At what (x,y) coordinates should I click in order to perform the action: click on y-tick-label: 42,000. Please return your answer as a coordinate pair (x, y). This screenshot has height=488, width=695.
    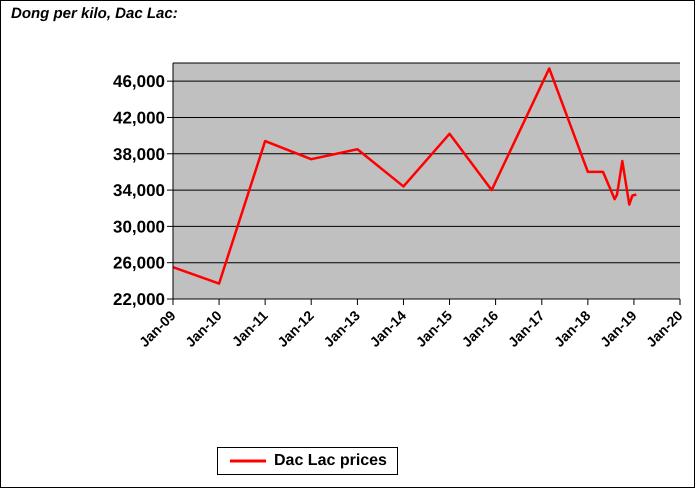
    Looking at the image, I should click on (139, 118).